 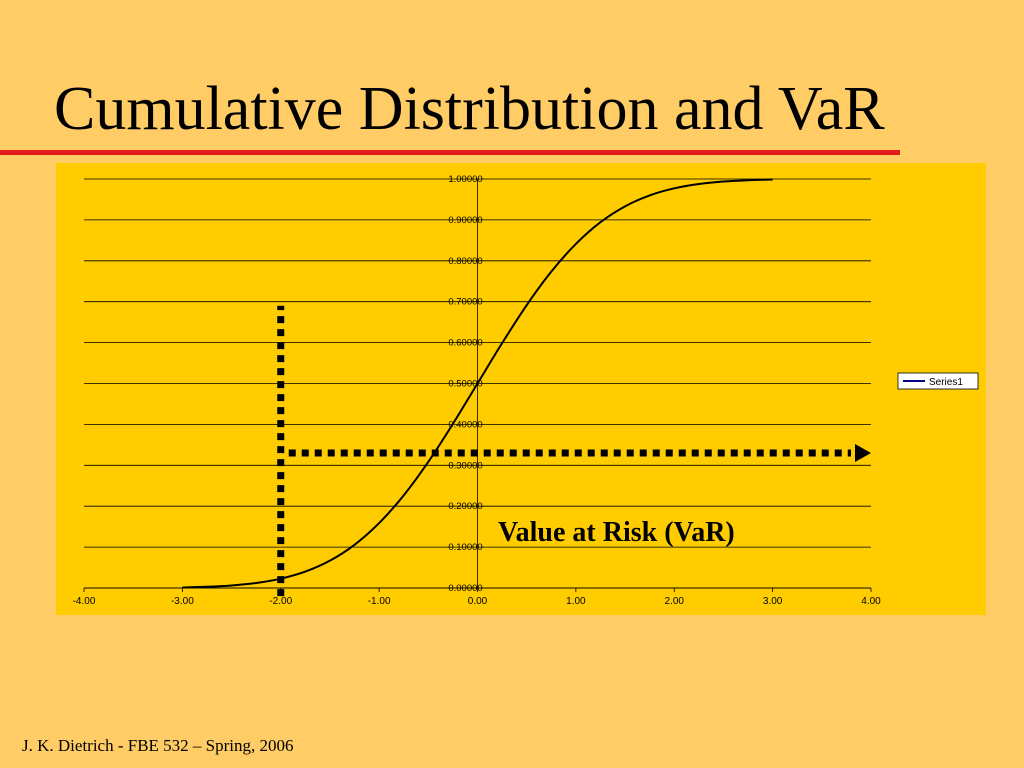 What do you see at coordinates (465, 424) in the screenshot?
I see `y-tick-label: 0.40000` at bounding box center [465, 424].